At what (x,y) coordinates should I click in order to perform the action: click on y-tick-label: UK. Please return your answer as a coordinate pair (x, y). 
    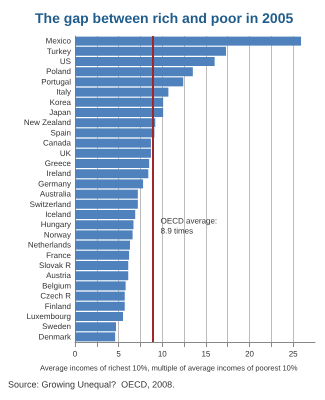
    Looking at the image, I should click on (66, 153).